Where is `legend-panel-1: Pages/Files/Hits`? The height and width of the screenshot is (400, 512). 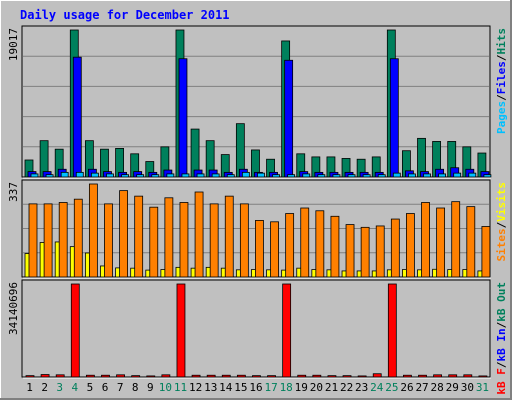 legend-panel-1: Pages/Files/Hits is located at coordinates (501, 81).